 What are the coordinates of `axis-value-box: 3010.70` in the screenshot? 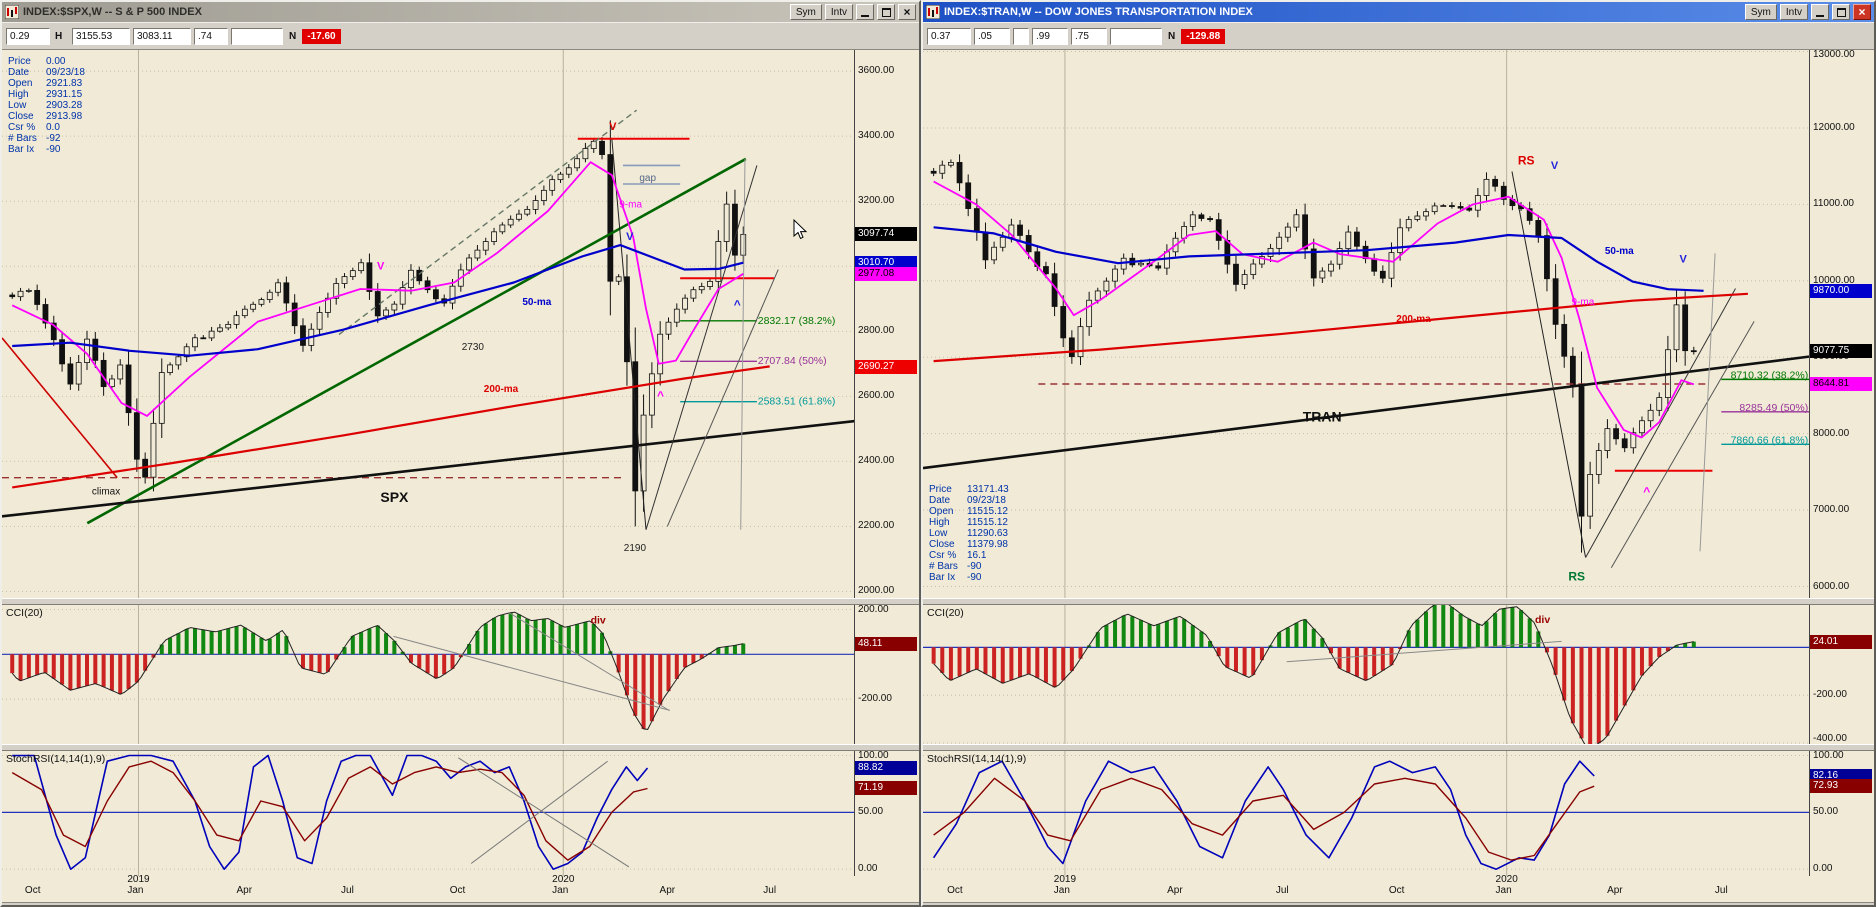 It's located at (886, 262).